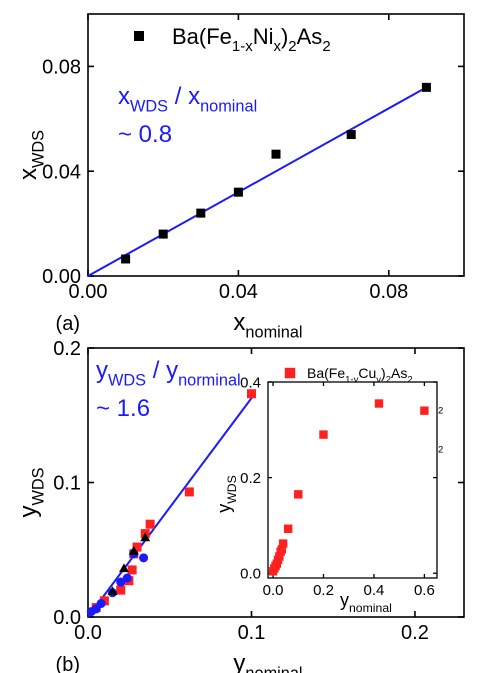 The height and width of the screenshot is (673, 484). Describe the element at coordinates (68, 324) in the screenshot. I see `panel-label: (a)` at that location.